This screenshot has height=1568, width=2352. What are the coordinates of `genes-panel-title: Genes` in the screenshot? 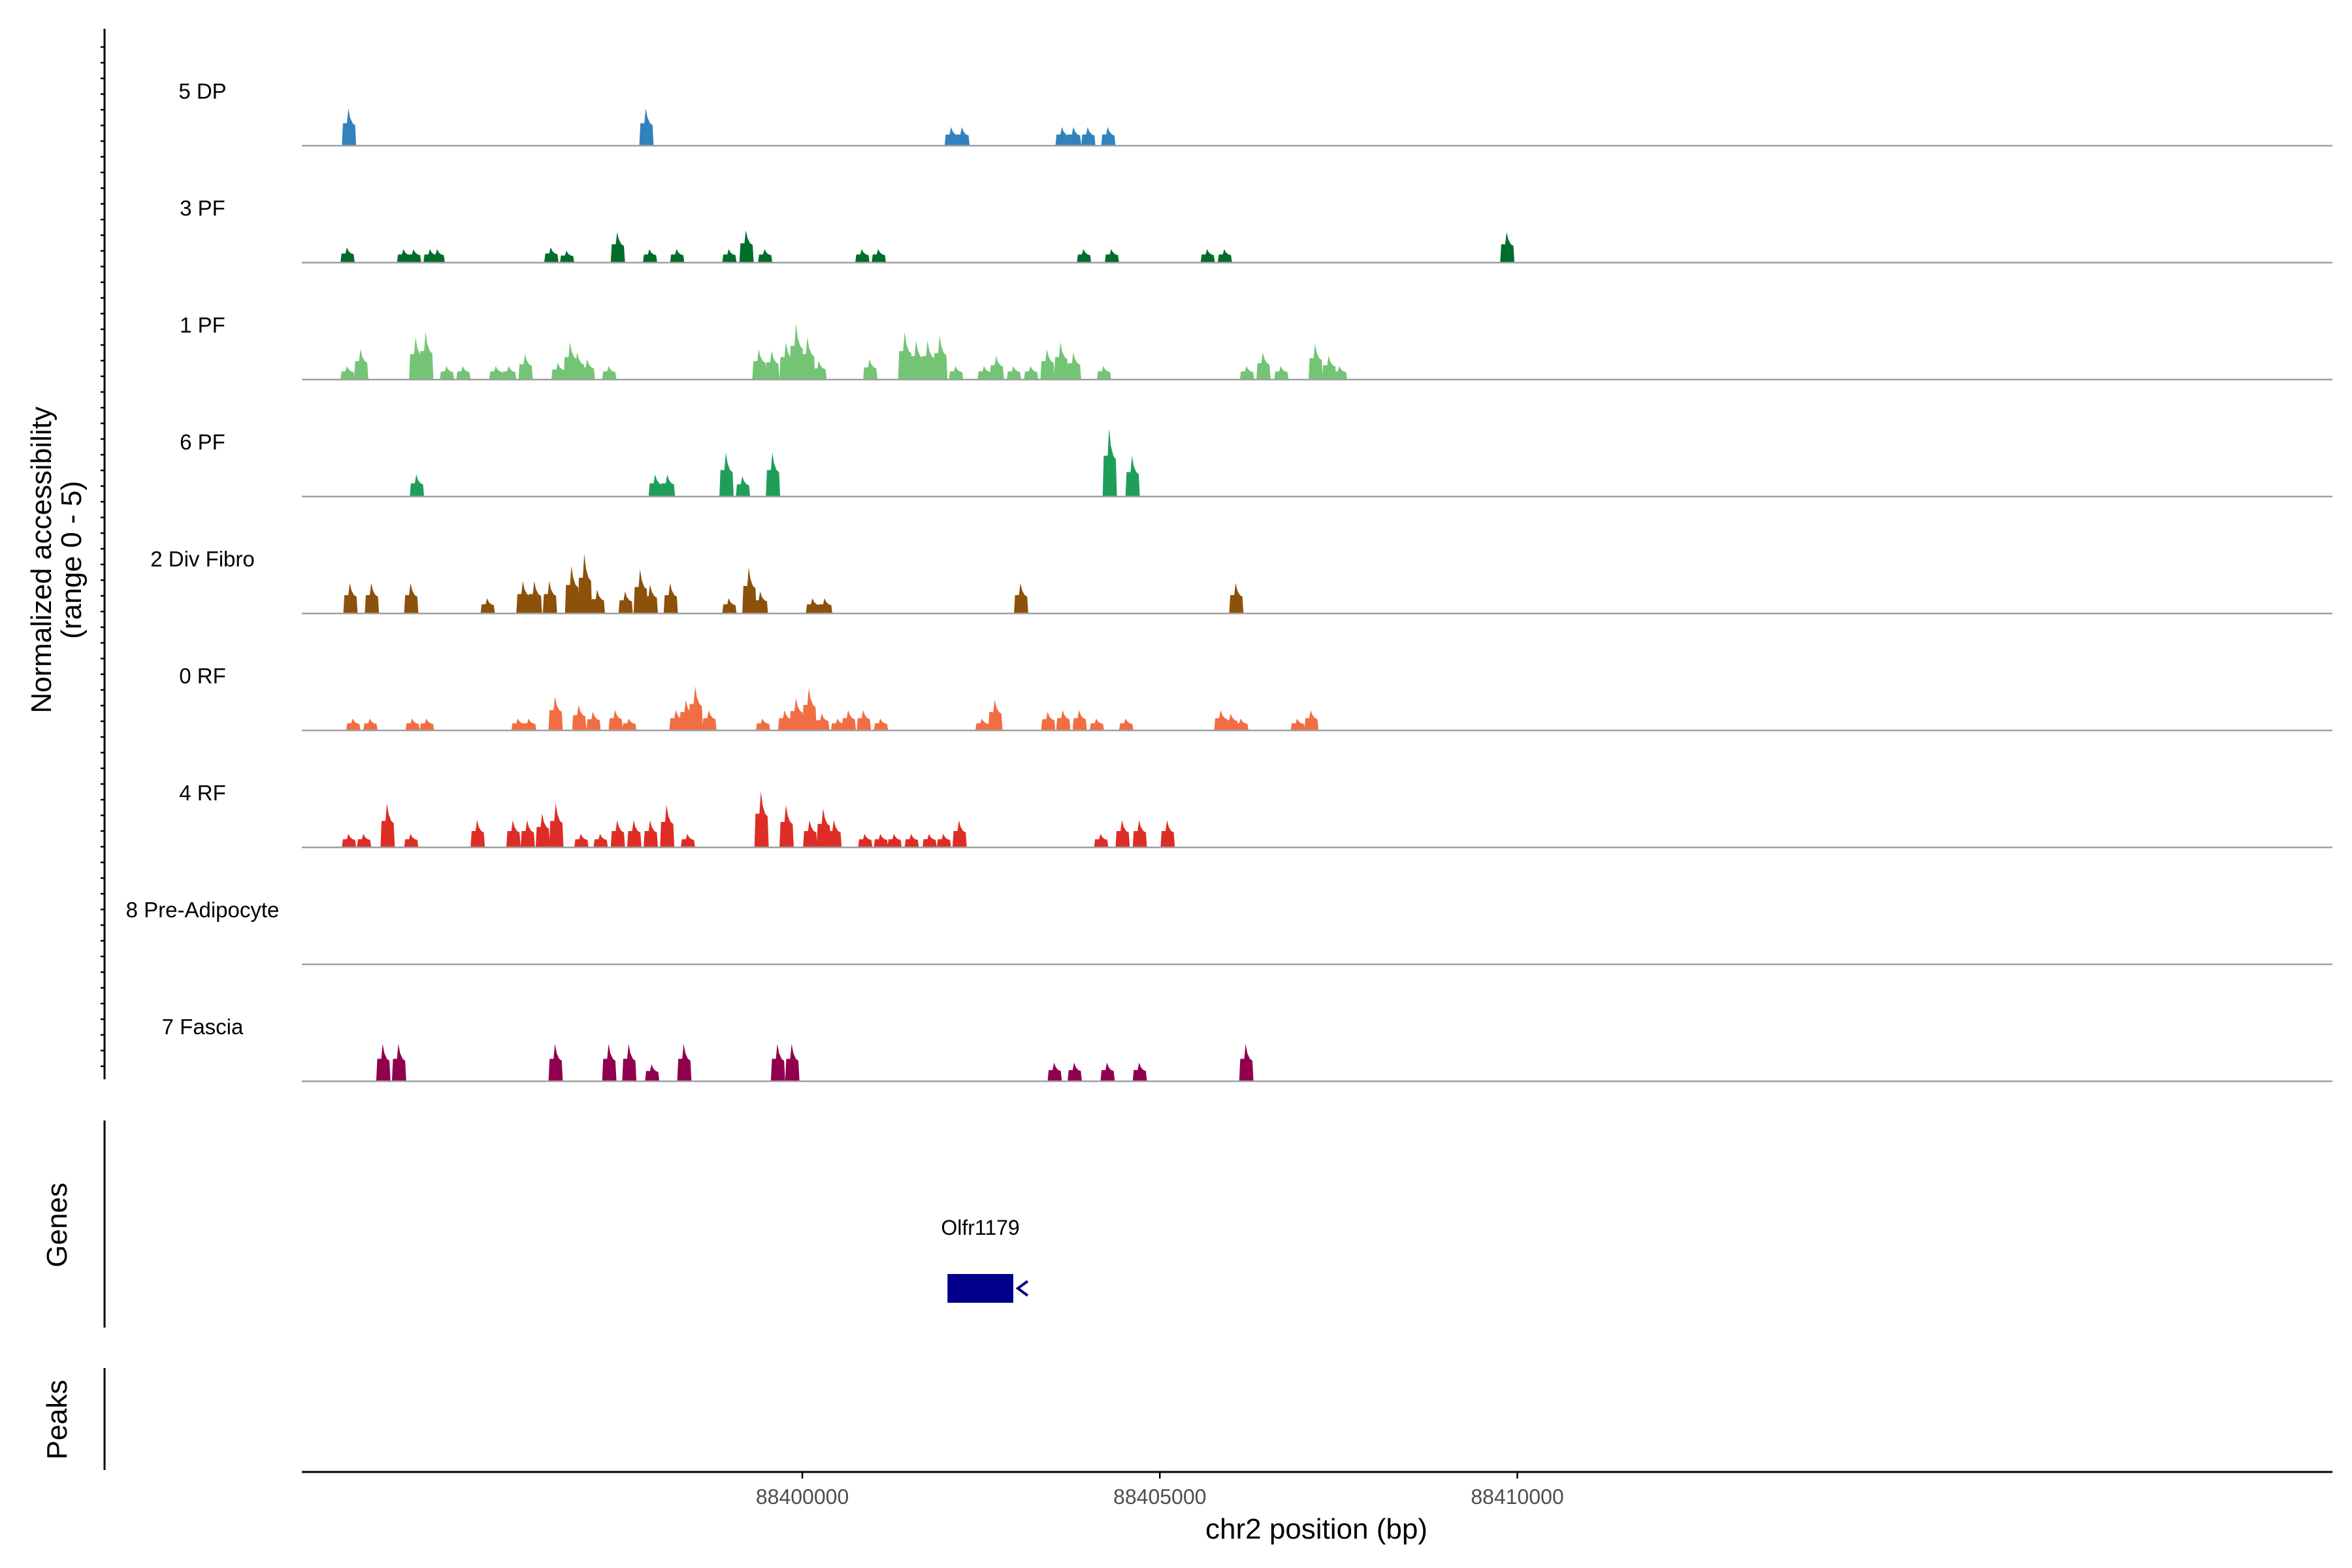 It's located at (57, 1225).